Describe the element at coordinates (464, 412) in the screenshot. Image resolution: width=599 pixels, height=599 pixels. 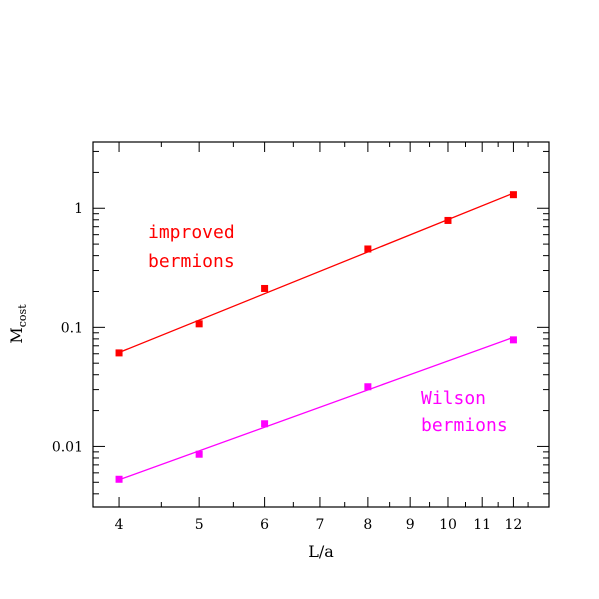
I see `annotation-wilson-bermions: Wilson bermions` at that location.